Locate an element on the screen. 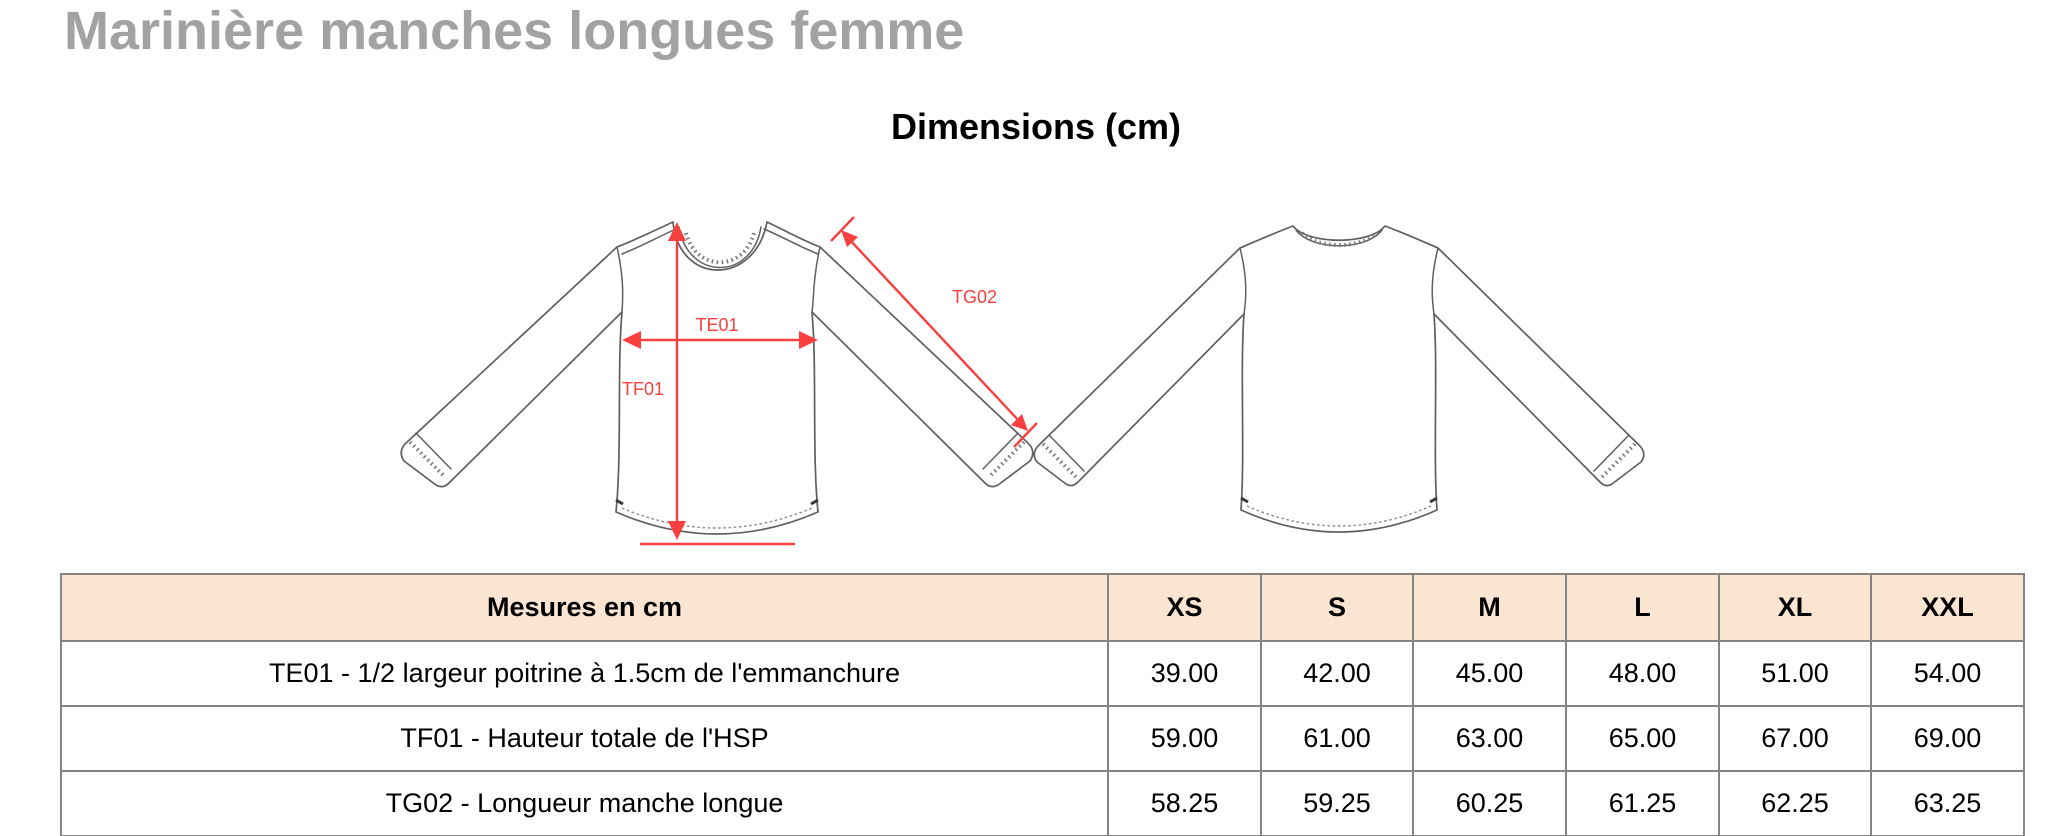 This screenshot has width=2067, height=836. measurement-value-cell: 60.25 is located at coordinates (1489, 803).